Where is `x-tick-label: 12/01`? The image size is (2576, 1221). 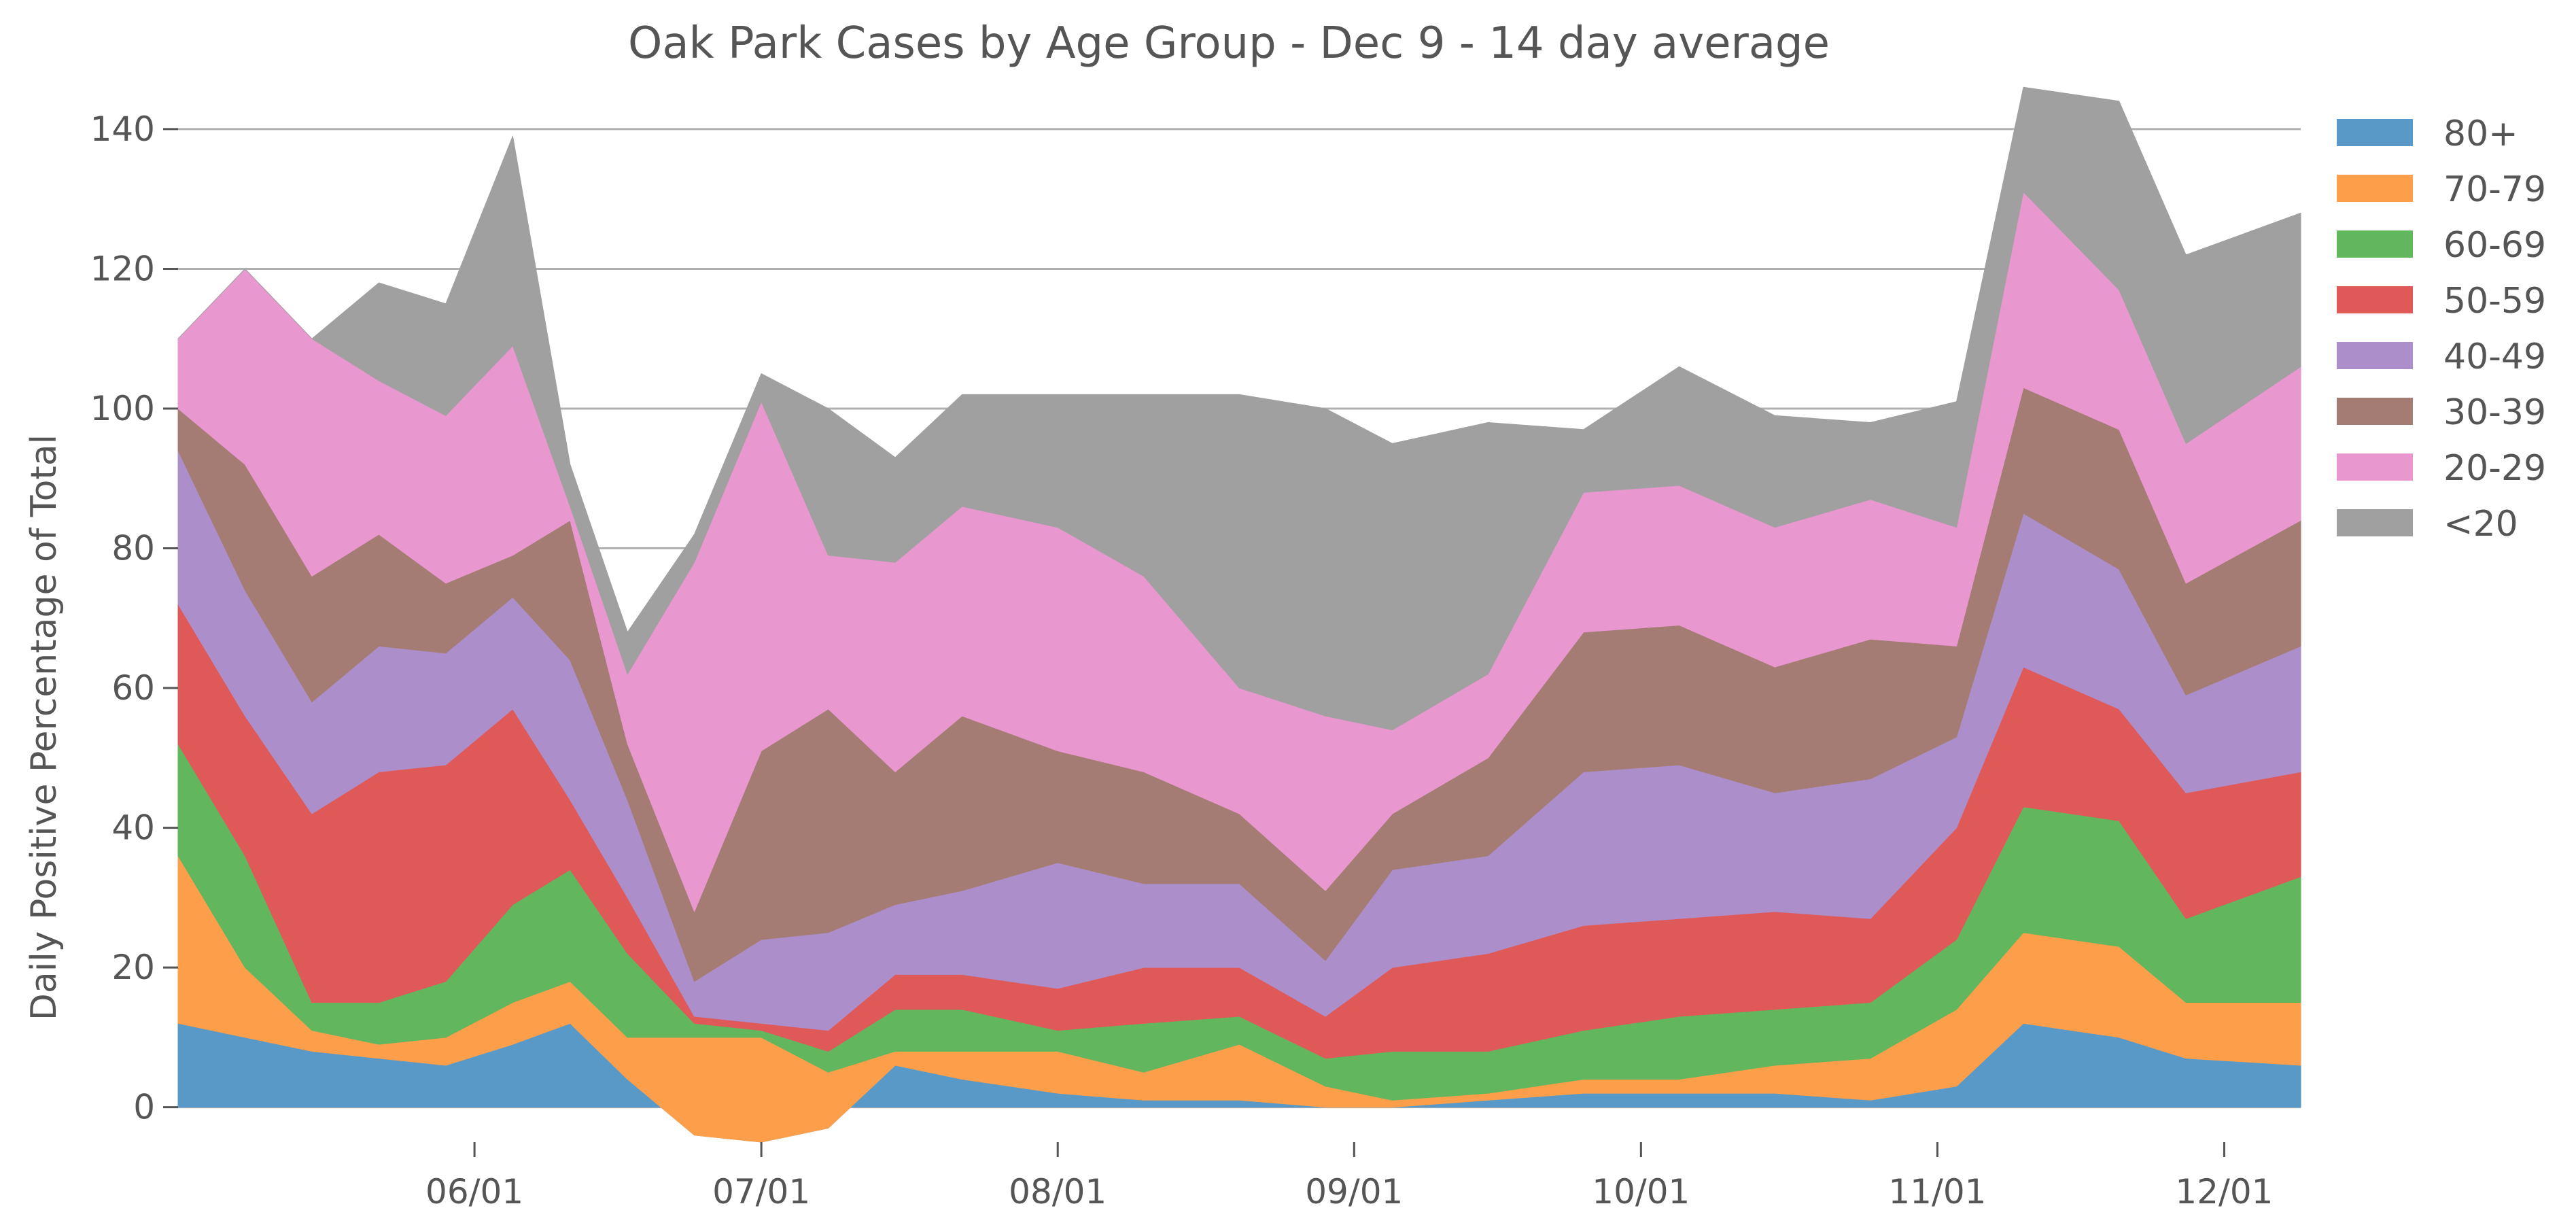 x-tick-label: 12/01 is located at coordinates (2224, 1191).